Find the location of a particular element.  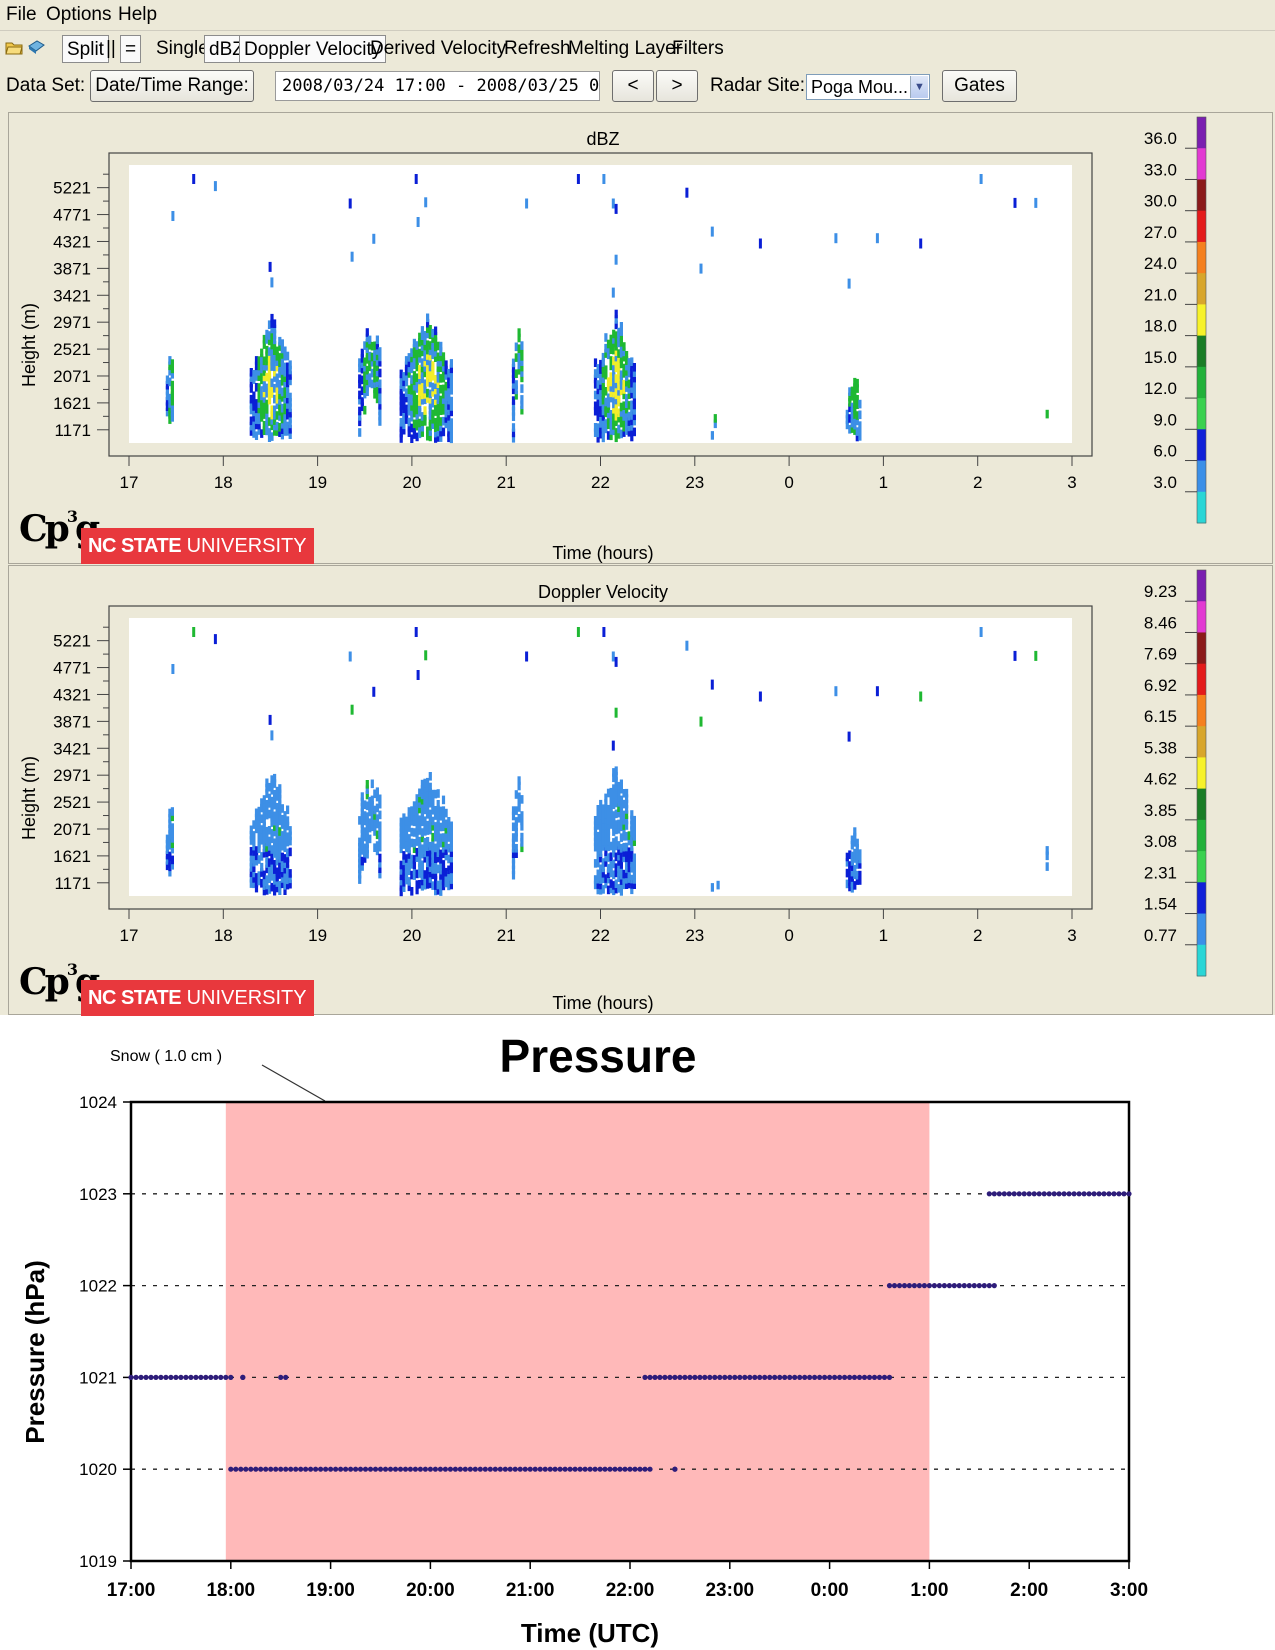

y-tick-label: 3421 is located at coordinates (72, 748).